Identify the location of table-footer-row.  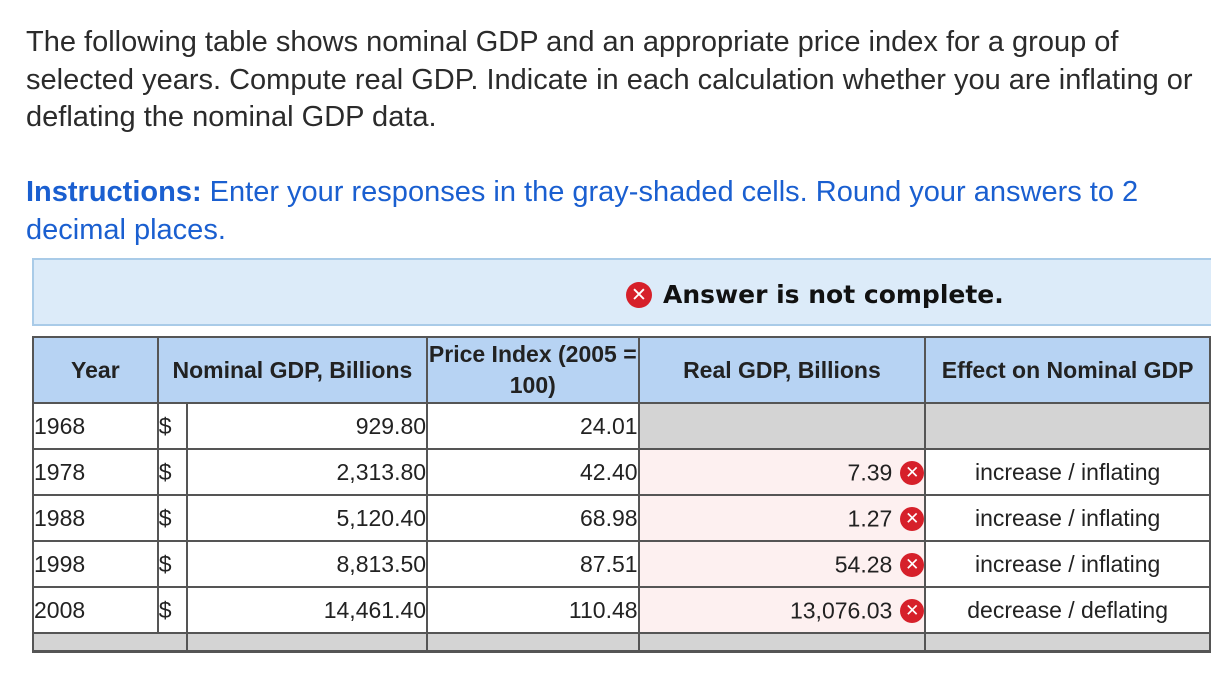
(621, 642).